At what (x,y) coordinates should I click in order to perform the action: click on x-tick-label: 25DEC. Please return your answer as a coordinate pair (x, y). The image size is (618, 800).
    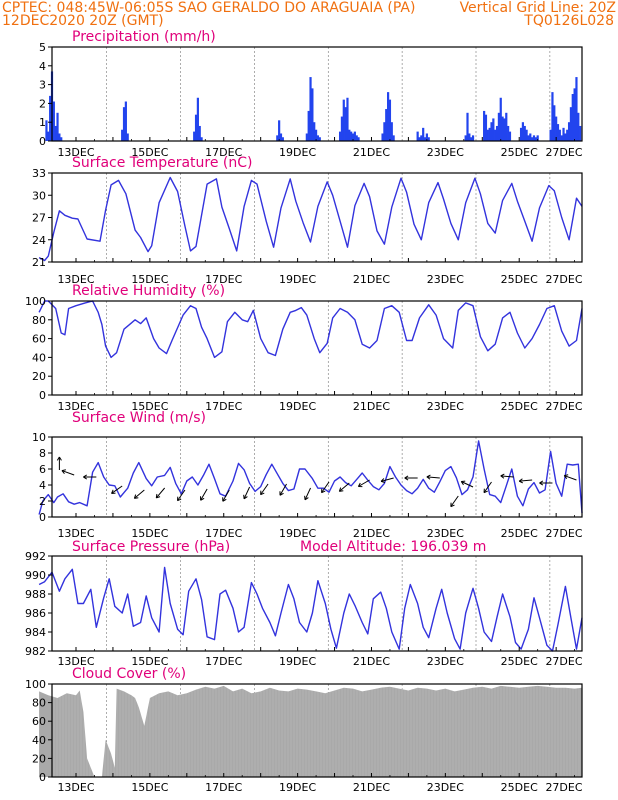
    Looking at the image, I should click on (519, 787).